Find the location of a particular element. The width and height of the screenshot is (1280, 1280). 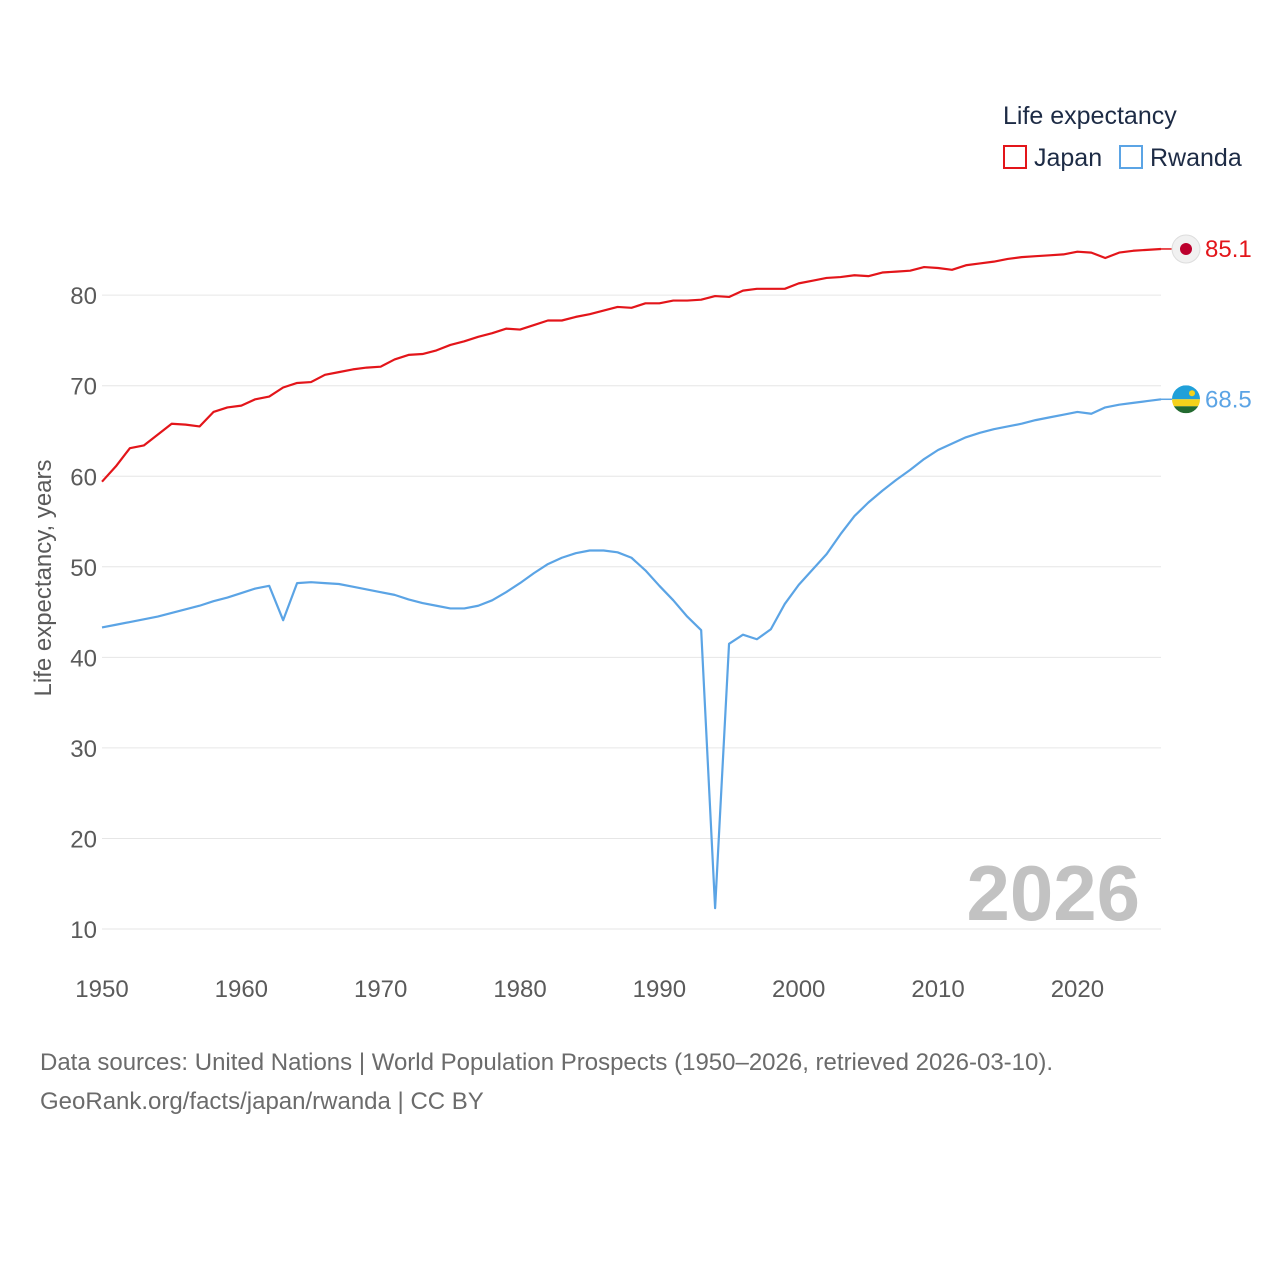

y-tick-label-10: 10 is located at coordinates (83, 930).